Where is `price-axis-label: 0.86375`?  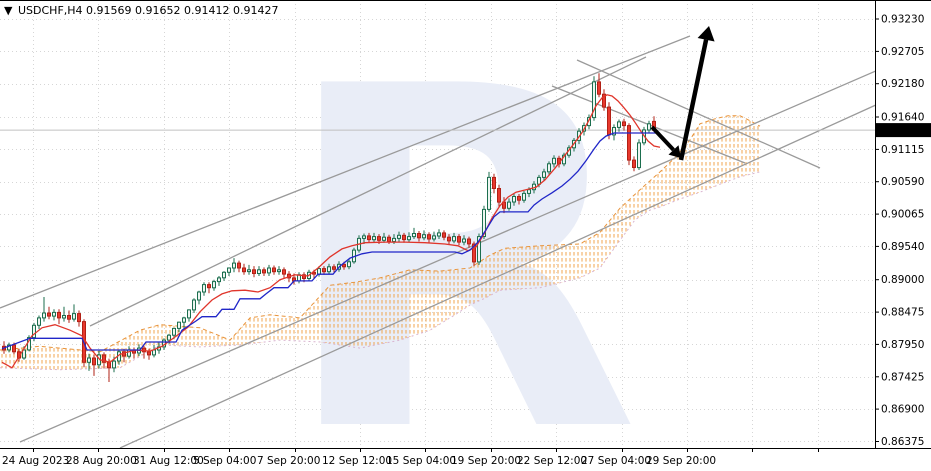
price-axis-label: 0.86375 is located at coordinates (902, 442).